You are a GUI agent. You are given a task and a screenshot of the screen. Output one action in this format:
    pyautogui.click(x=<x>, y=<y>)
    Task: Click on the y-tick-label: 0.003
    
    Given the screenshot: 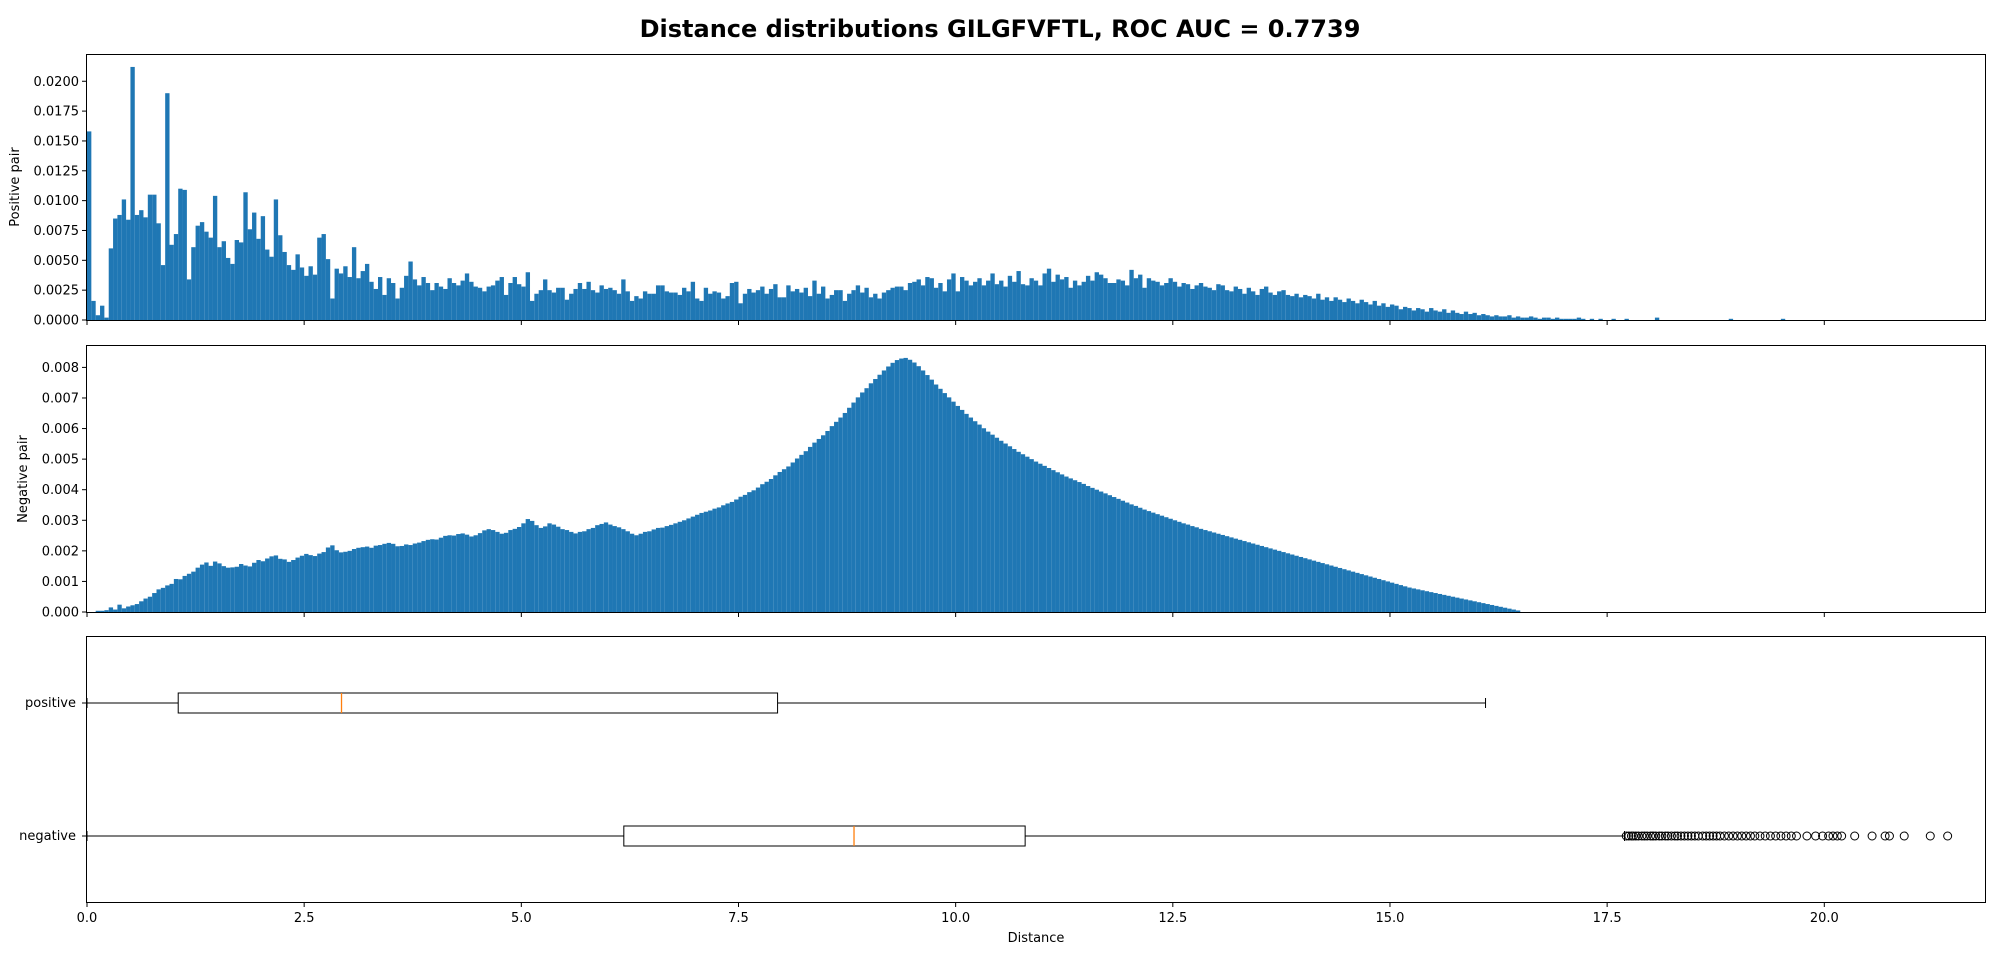 What is the action you would take?
    pyautogui.click(x=60, y=521)
    